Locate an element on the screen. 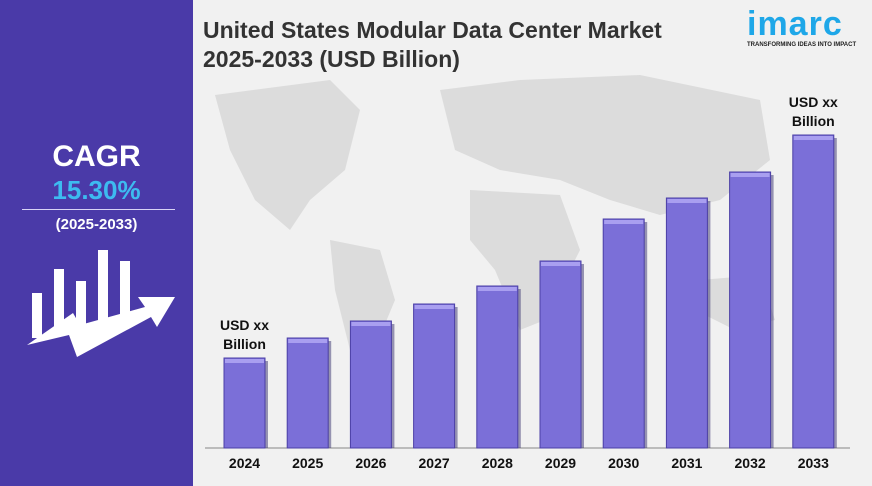  imarc-logo: imarc TRANSFORMING IDEAS INTO IMPACT is located at coordinates (807, 27).